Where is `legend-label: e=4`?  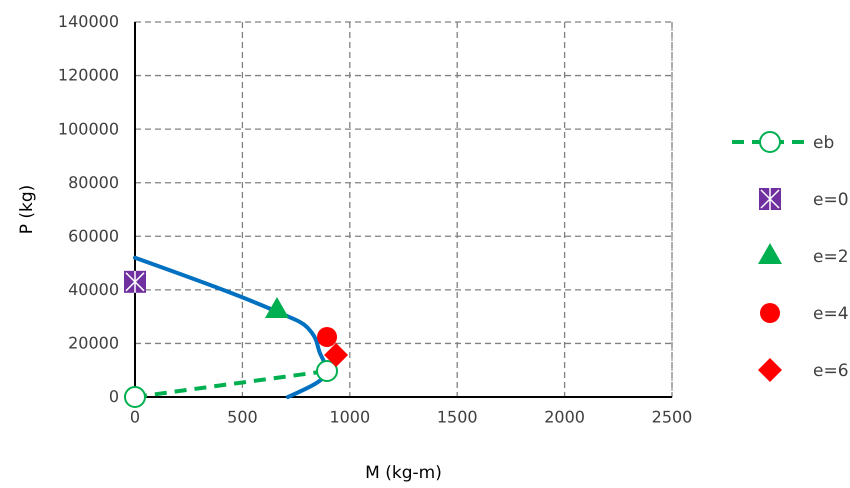 legend-label: e=4 is located at coordinates (831, 314).